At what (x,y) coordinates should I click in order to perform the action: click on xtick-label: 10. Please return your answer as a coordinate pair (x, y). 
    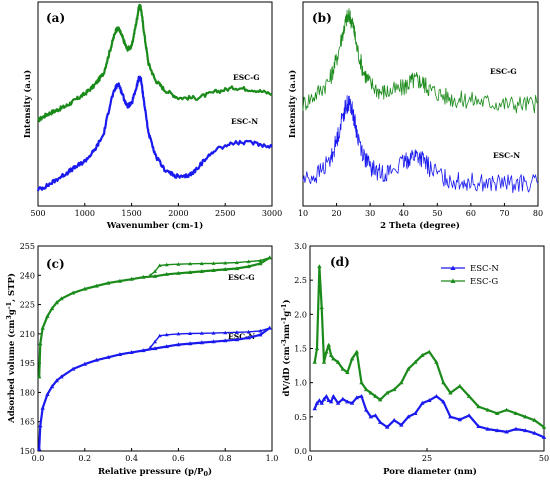
    Looking at the image, I should click on (303, 213).